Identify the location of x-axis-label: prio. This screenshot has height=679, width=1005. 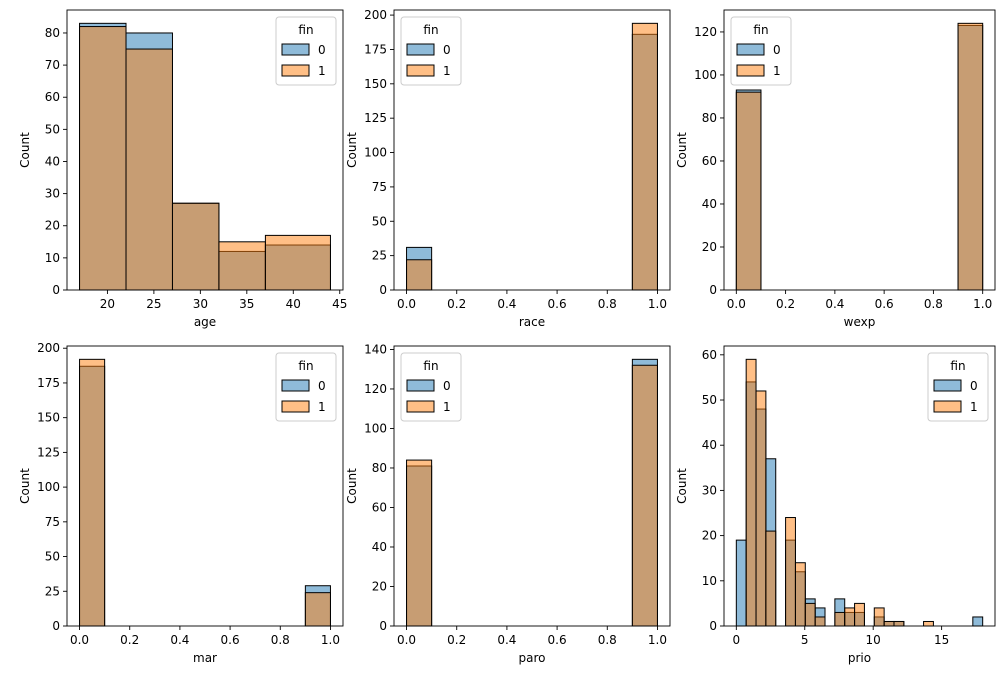
(859, 658).